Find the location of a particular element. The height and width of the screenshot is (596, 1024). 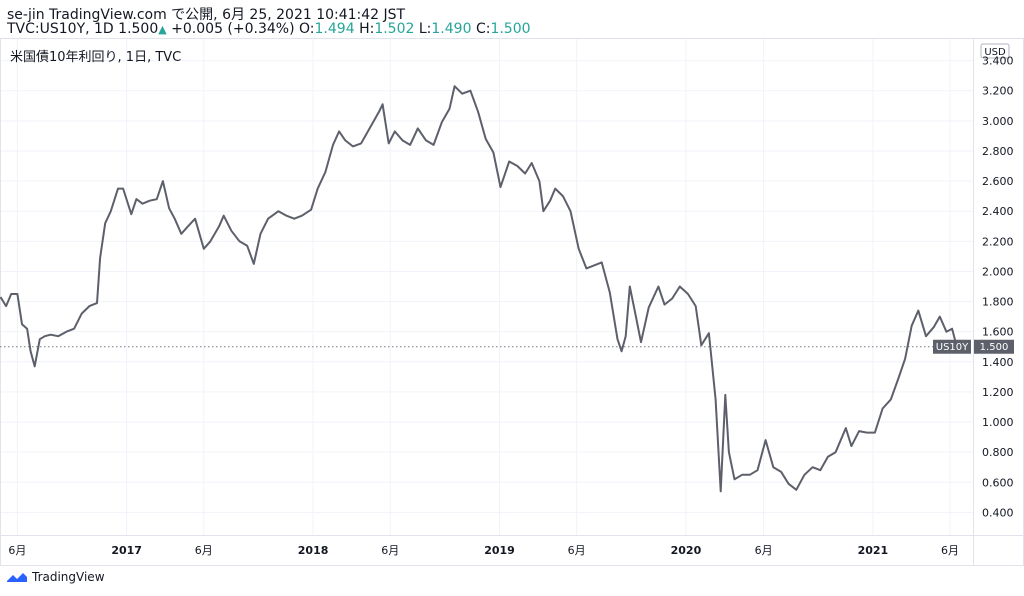

x-tick-label: 2020 is located at coordinates (686, 550).